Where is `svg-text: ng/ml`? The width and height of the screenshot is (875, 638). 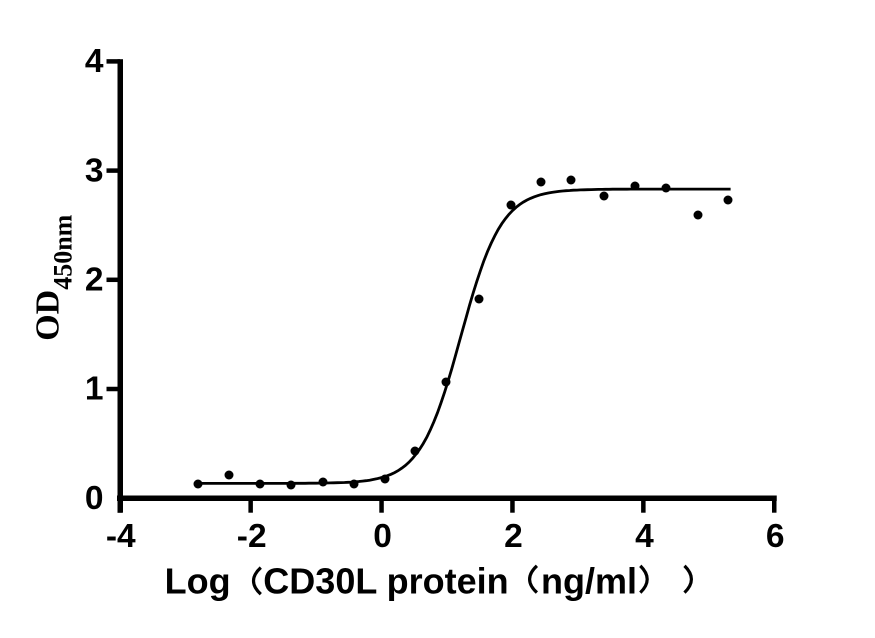
svg-text: ng/ml is located at coordinates (589, 580).